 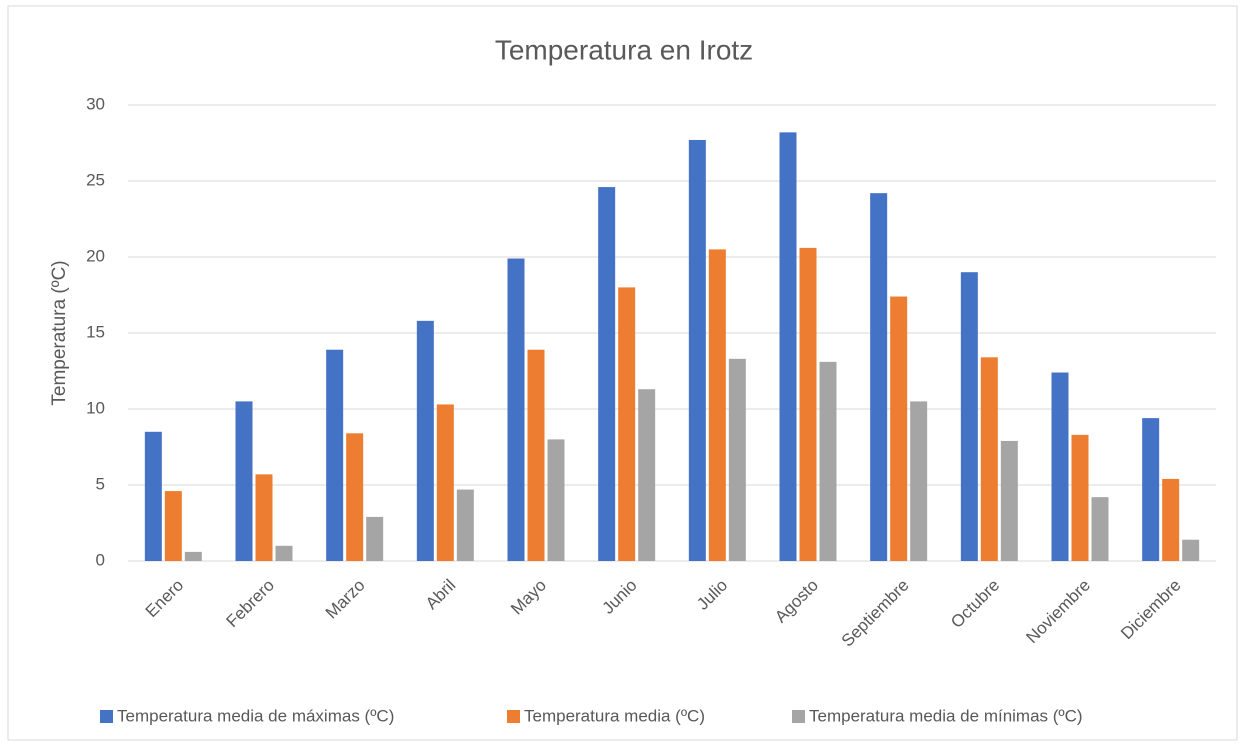 I want to click on chart-title: Temperatura en Irotz, so click(x=624, y=49).